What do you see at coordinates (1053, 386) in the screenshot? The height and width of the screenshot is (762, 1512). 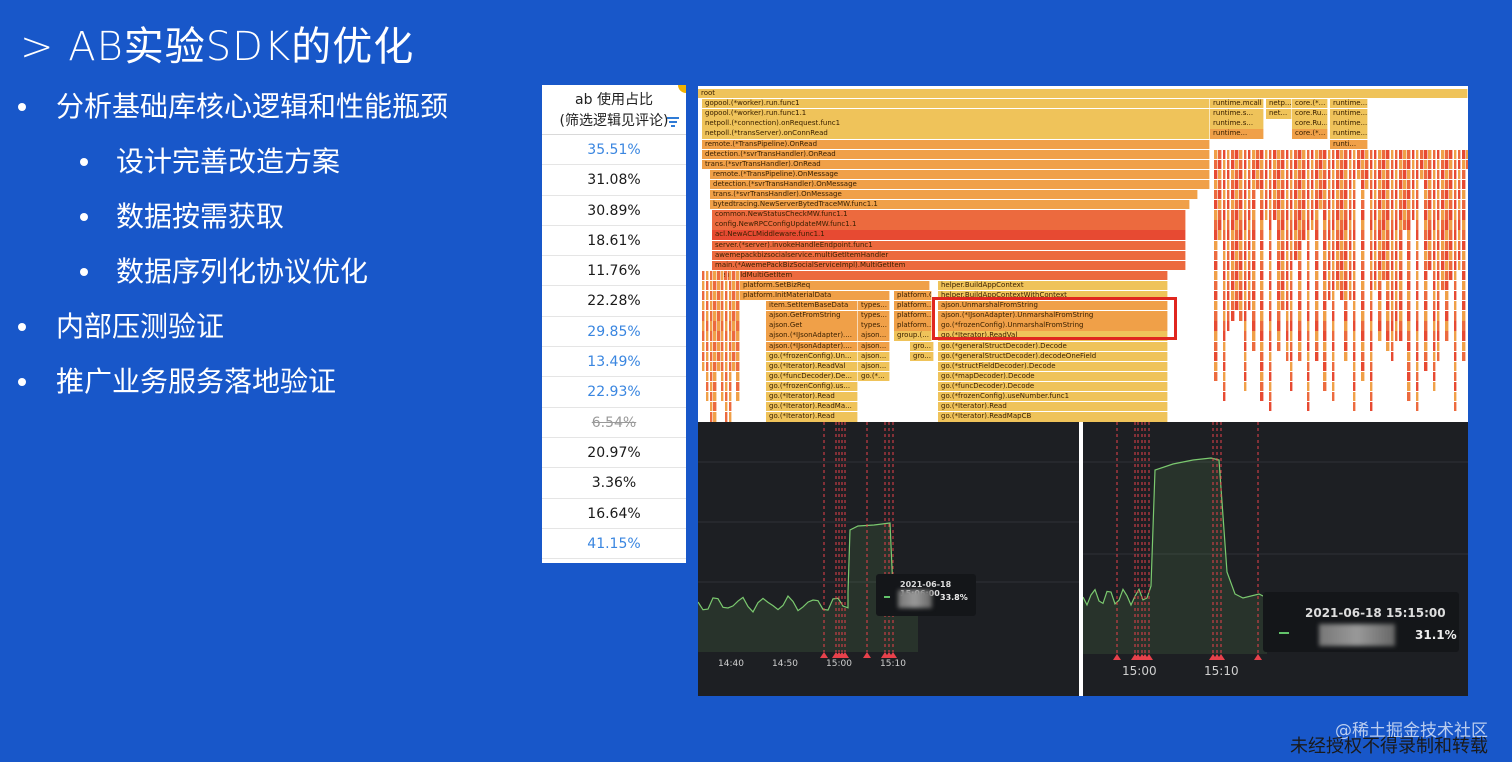 I see `flame-frame: go.(*funcDecoder).Decode` at bounding box center [1053, 386].